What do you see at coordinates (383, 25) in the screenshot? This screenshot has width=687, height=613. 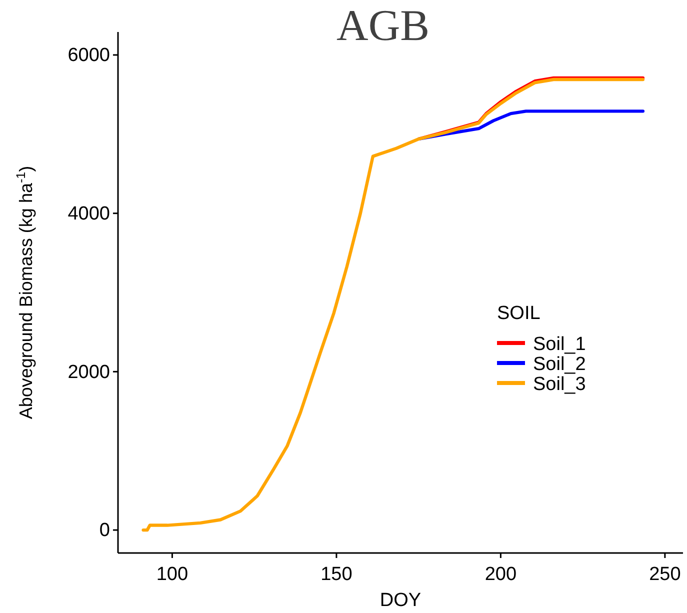 I see `chart-title: AGB` at bounding box center [383, 25].